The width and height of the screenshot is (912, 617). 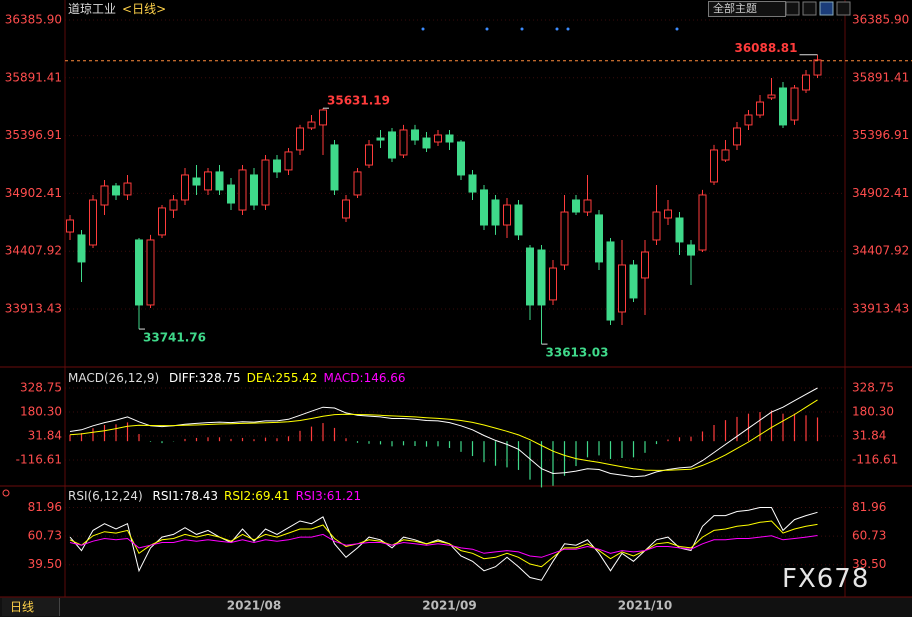 I want to click on y-tick-label: 328.75, so click(x=41, y=387).